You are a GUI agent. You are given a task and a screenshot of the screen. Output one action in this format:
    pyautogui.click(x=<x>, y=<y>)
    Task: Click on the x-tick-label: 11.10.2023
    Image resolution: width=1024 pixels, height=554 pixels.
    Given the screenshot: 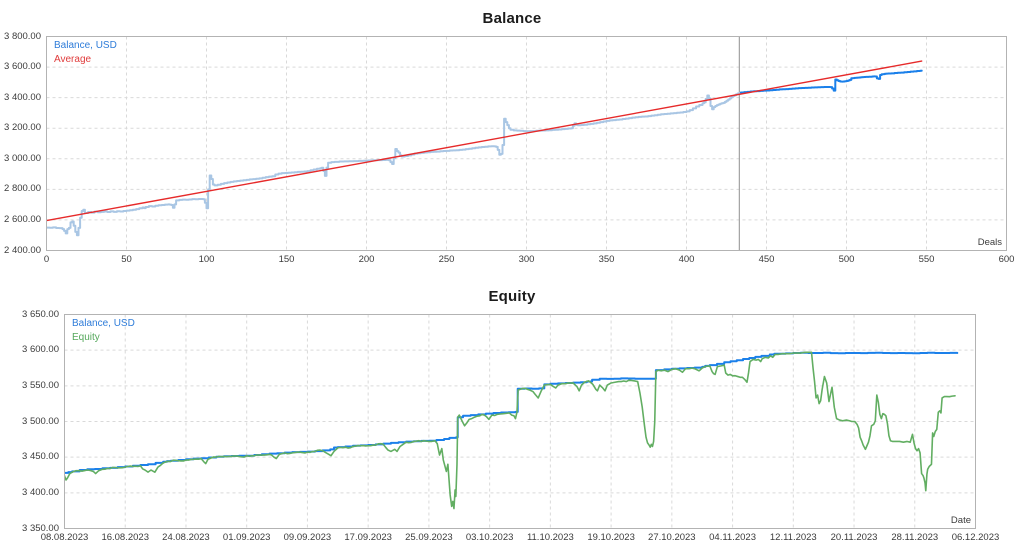 What is the action you would take?
    pyautogui.click(x=550, y=537)
    